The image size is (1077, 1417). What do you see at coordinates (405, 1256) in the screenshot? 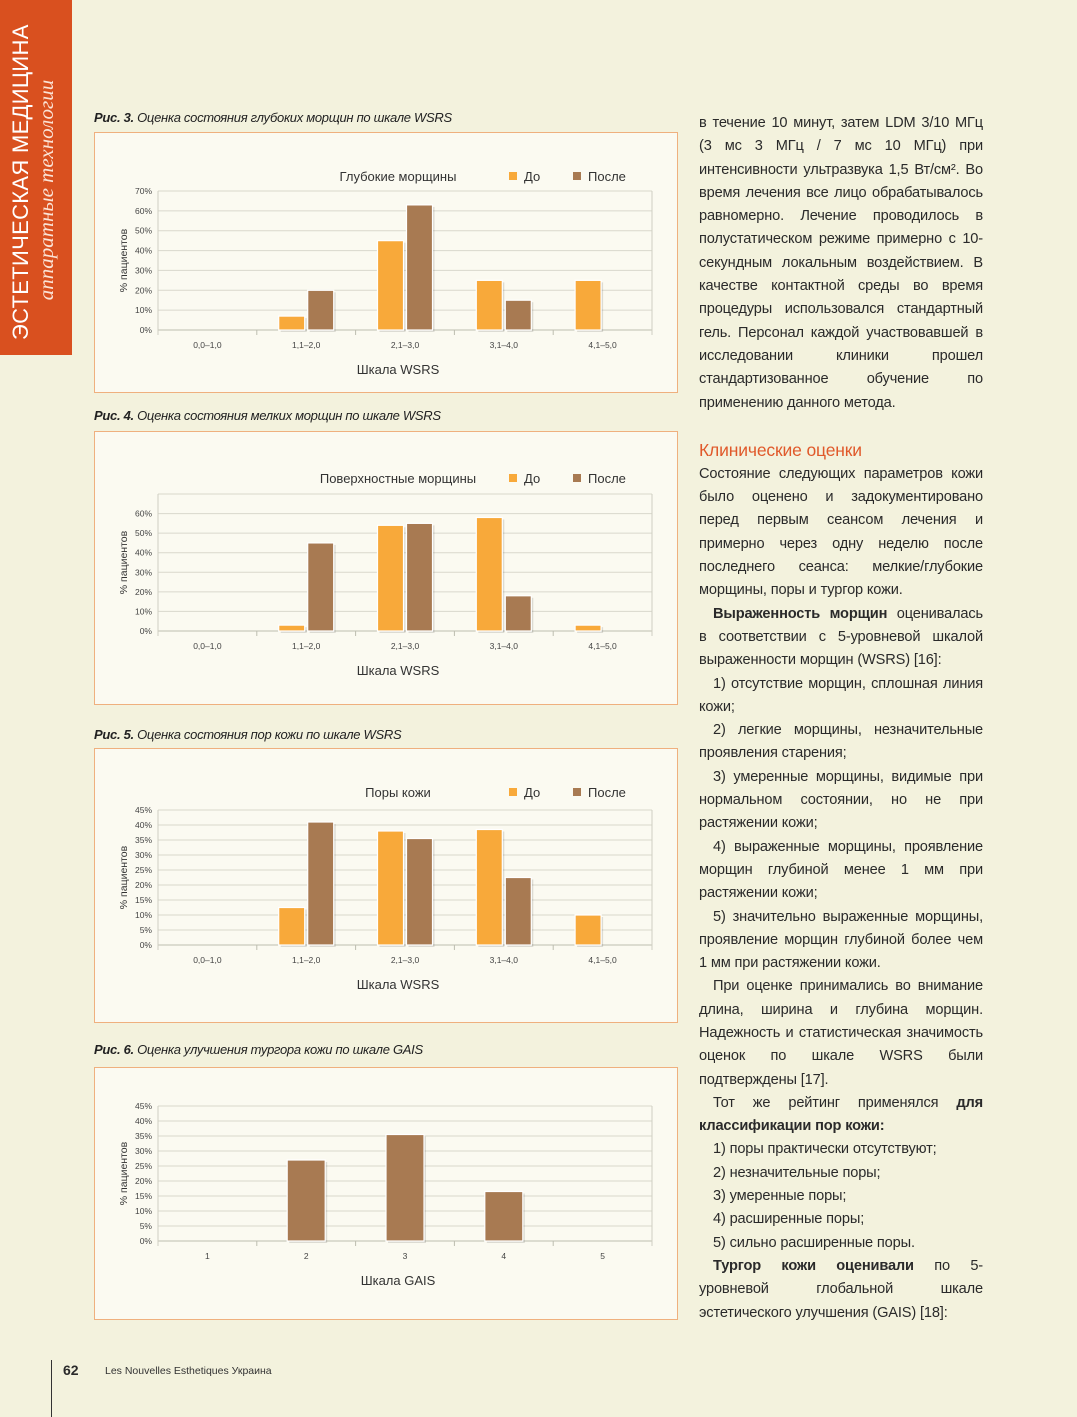
I see `x-tick-label: 3` at bounding box center [405, 1256].